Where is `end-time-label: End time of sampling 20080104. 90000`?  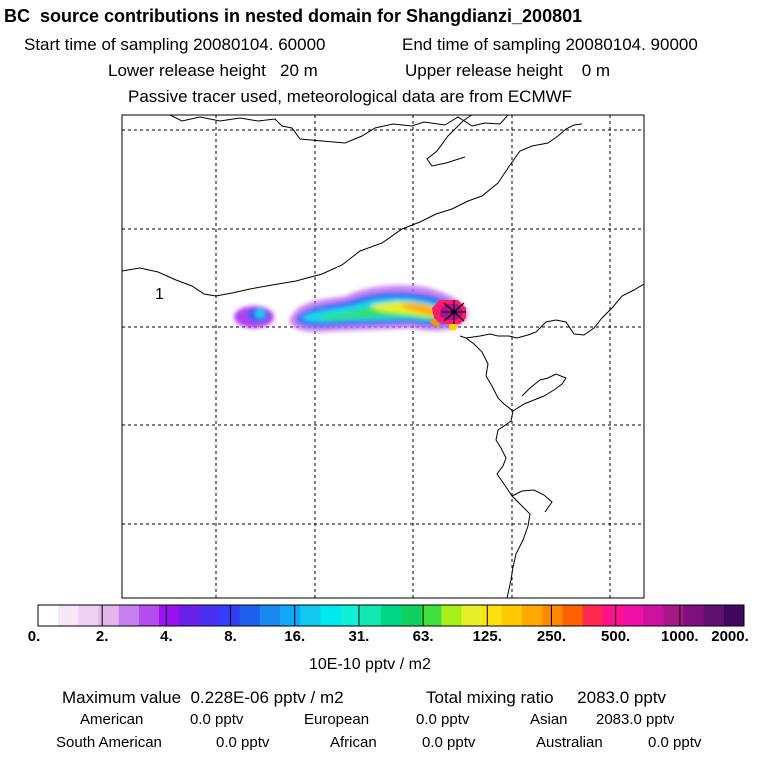 end-time-label: End time of sampling 20080104. 90000 is located at coordinates (550, 44).